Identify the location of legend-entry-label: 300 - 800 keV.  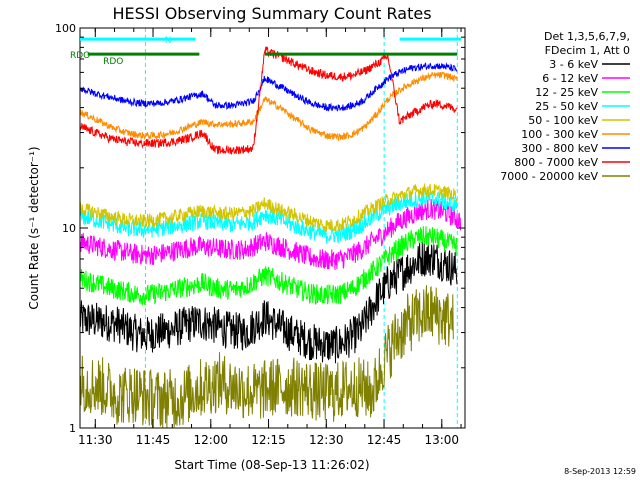
(559, 148).